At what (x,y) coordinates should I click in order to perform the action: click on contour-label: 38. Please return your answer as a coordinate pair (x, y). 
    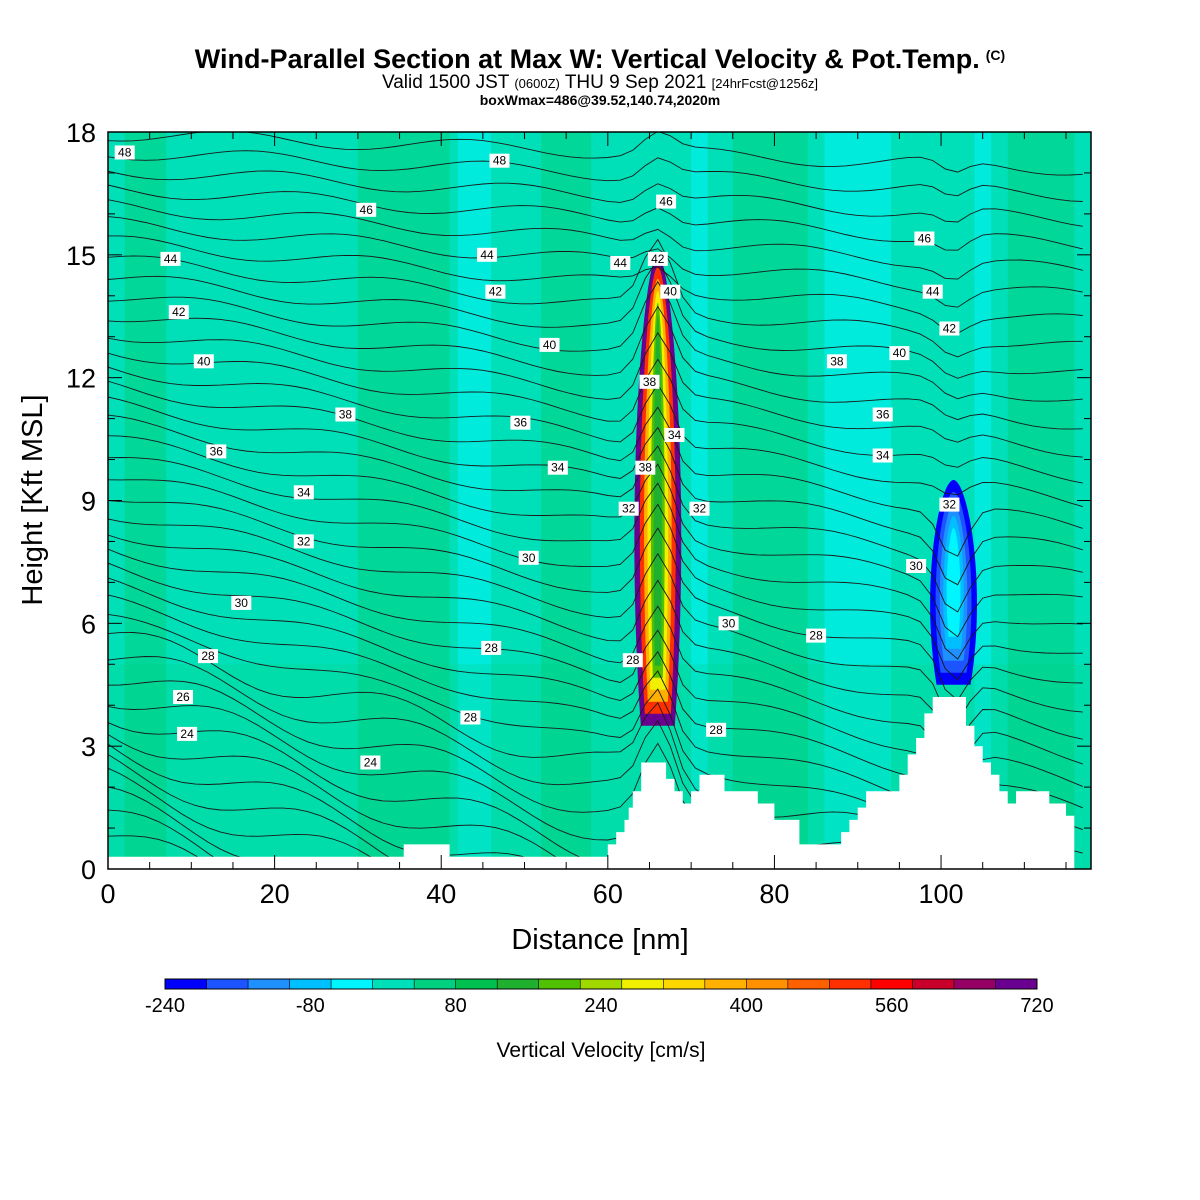
    Looking at the image, I should click on (345, 414).